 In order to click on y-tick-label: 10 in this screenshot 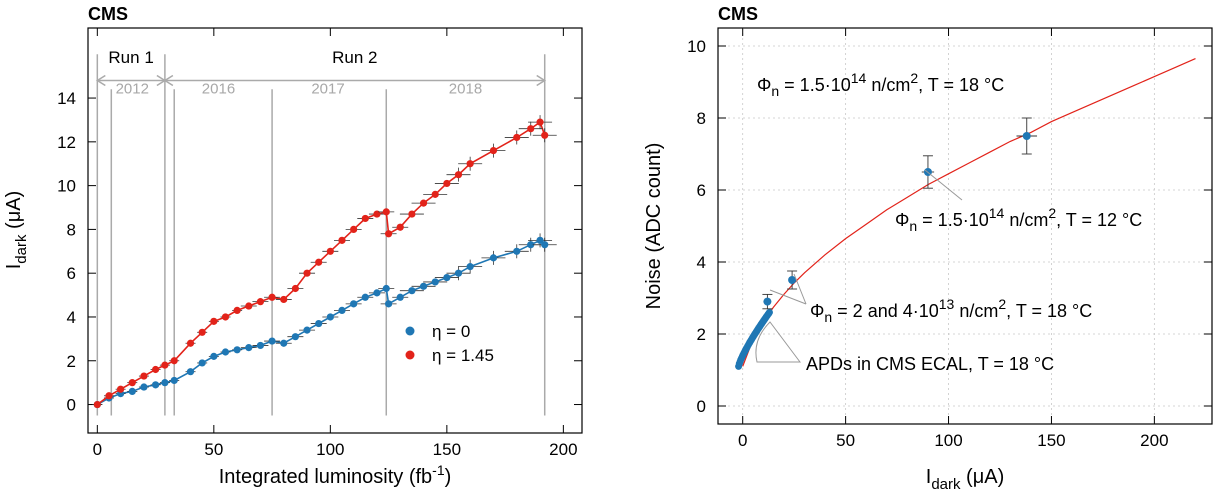, I will do `click(696, 46)`.